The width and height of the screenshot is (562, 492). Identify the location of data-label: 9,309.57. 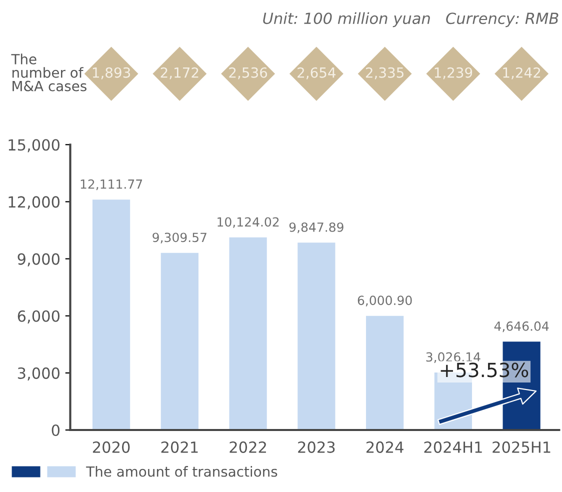
(179, 238).